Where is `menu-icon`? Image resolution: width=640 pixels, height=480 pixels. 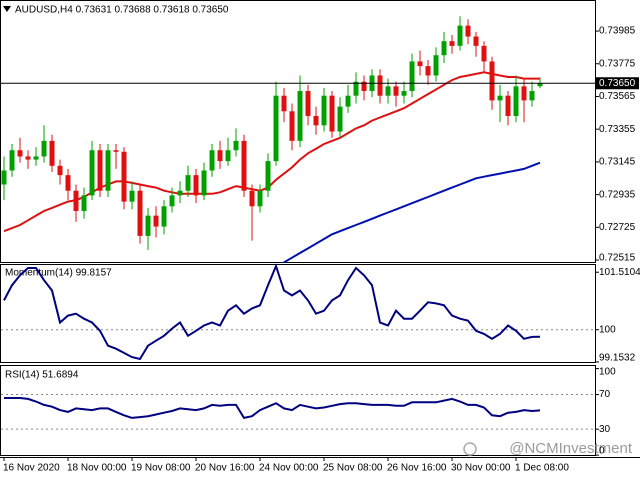
menu-icon is located at coordinates (7, 9).